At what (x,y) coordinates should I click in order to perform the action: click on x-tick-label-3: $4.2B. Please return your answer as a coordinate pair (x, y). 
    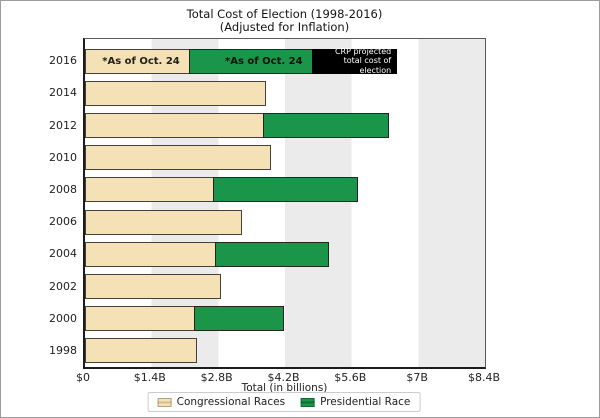
    Looking at the image, I should click on (283, 377).